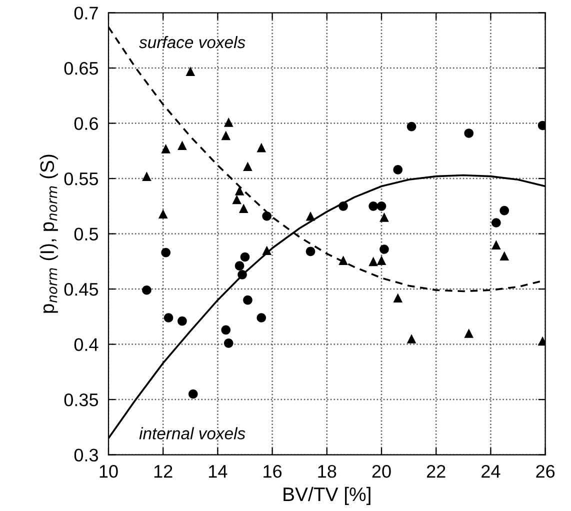 Image resolution: width=571 pixels, height=511 pixels. What do you see at coordinates (86, 345) in the screenshot?
I see `y-tick-label: 0.4` at bounding box center [86, 345].